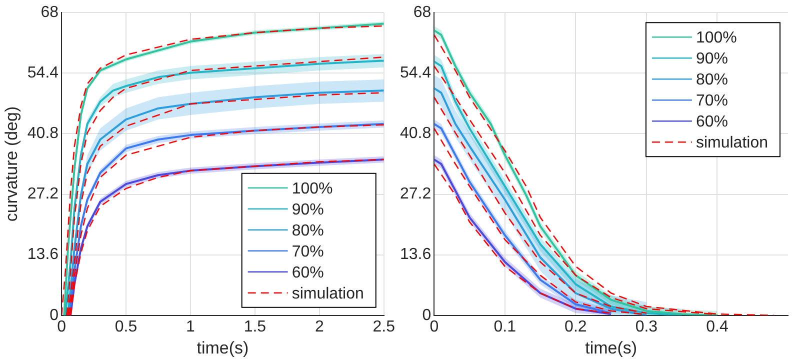 The width and height of the screenshot is (795, 359). I want to click on x-tick-label: 0.4, so click(717, 327).